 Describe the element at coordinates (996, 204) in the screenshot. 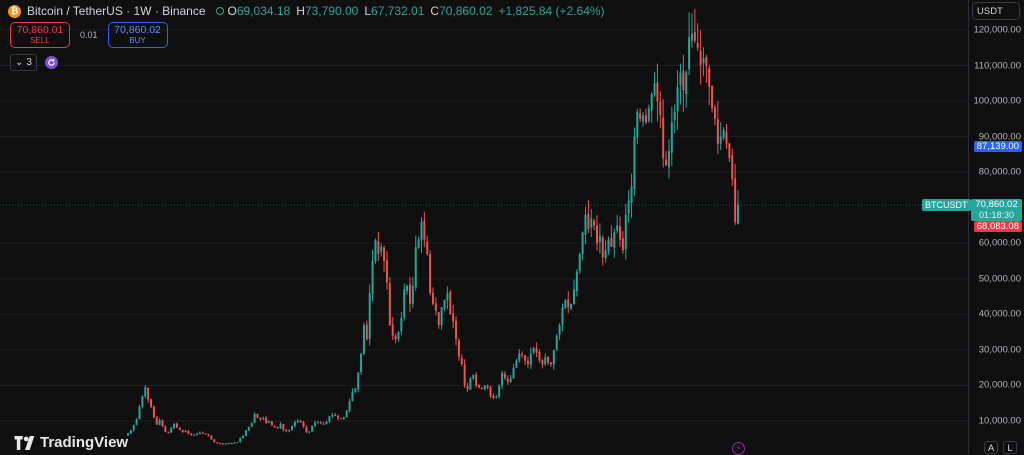

I see `current-price: 70,860.02` at that location.